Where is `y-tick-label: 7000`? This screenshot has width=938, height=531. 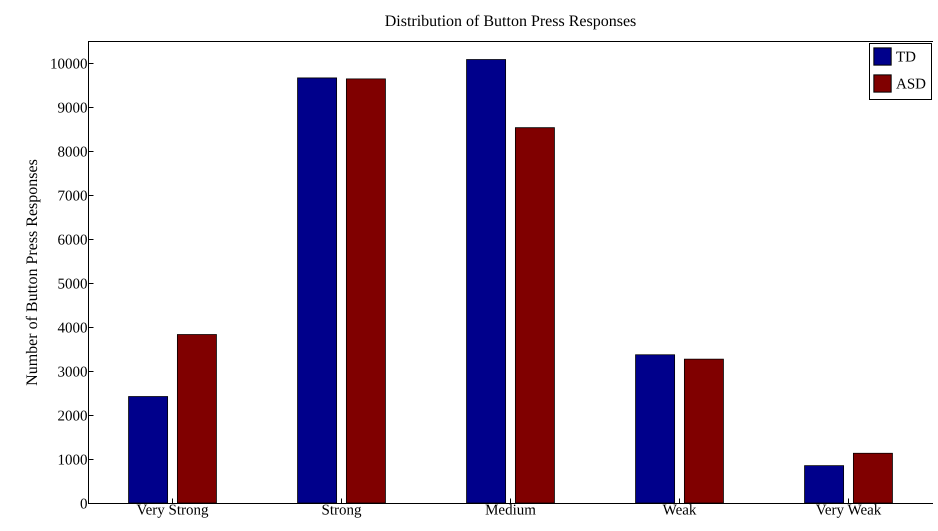
y-tick-label: 7000 is located at coordinates (73, 196).